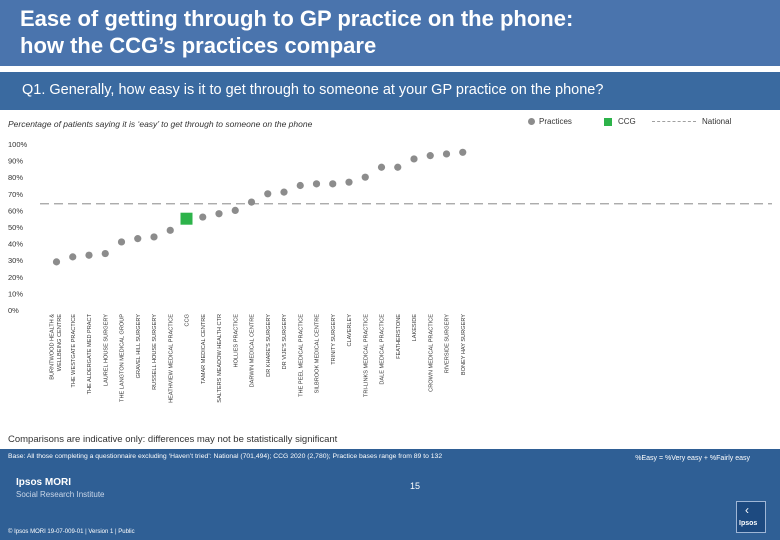 The image size is (780, 540). What do you see at coordinates (627, 121) in the screenshot?
I see `legend-label-ccg: CCG` at bounding box center [627, 121].